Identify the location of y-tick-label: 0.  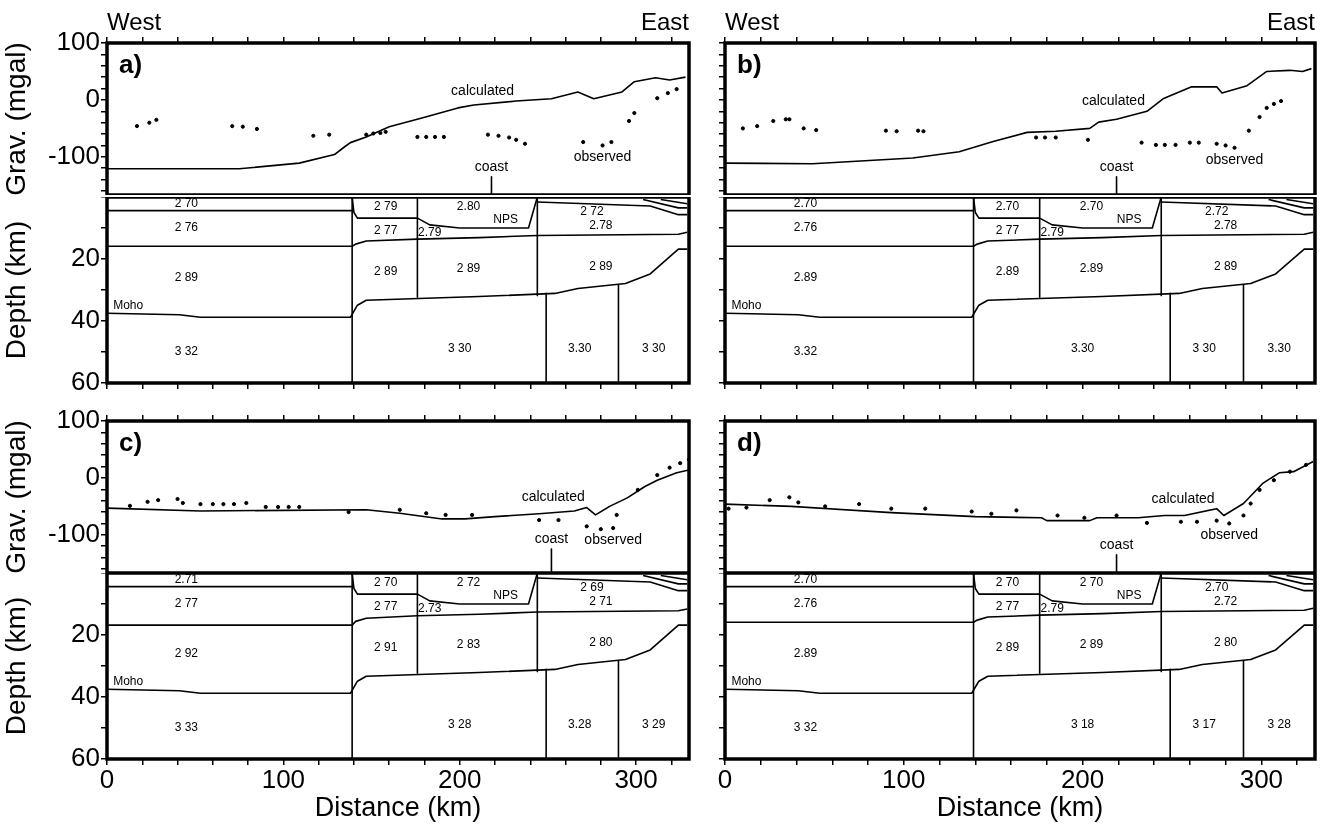
(92, 476).